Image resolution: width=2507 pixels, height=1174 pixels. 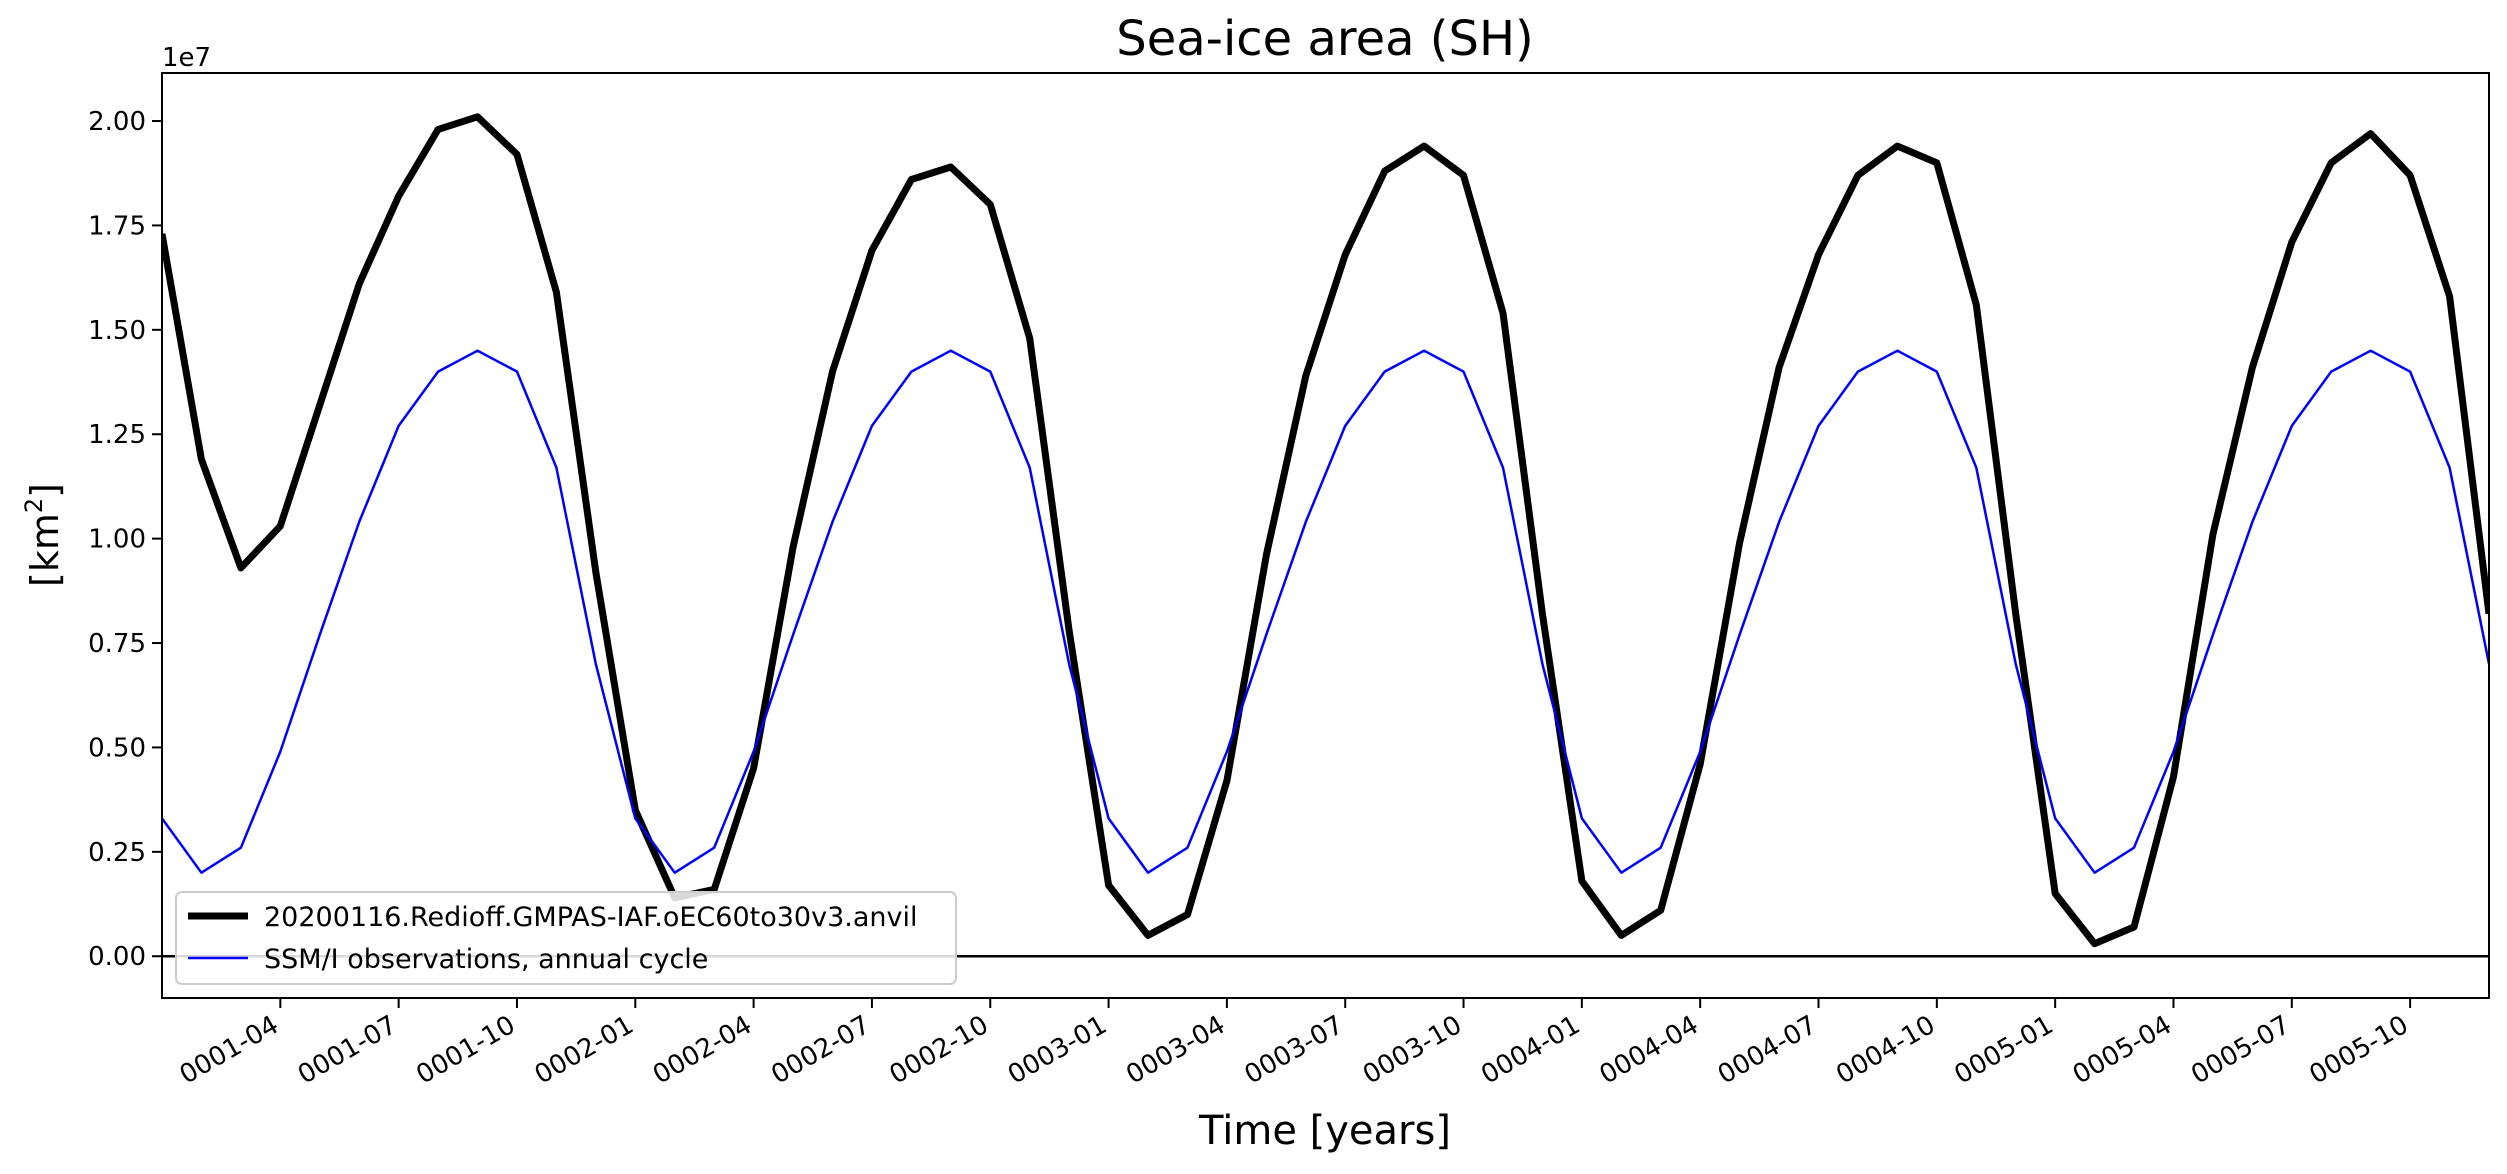 What do you see at coordinates (2122, 1050) in the screenshot?
I see `x-tick-label: 0005-04` at bounding box center [2122, 1050].